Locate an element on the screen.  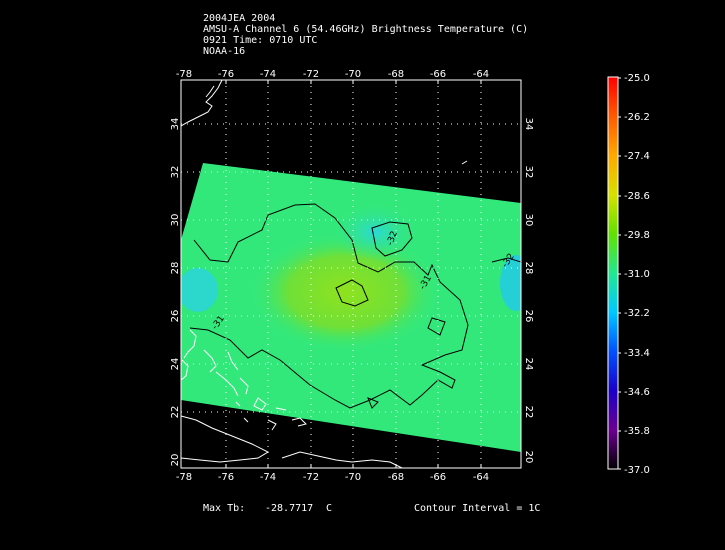
lat-tick-right: 26 is located at coordinates (528, 316).